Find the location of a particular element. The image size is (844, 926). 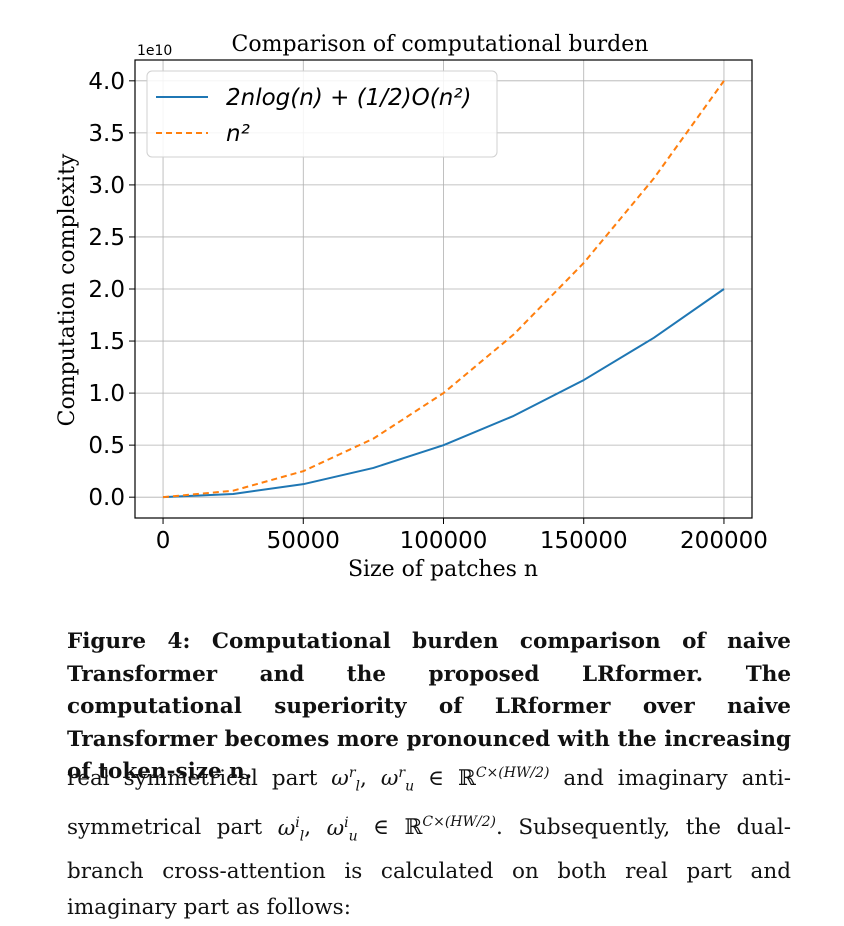

x-axis: 0 50000 100000 150000 200000 is located at coordinates (462, 536).